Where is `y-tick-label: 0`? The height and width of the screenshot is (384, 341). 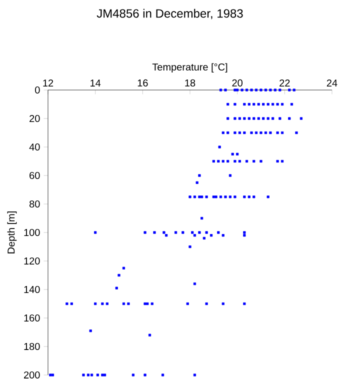
y-tick-label: 0 is located at coordinates (37, 90).